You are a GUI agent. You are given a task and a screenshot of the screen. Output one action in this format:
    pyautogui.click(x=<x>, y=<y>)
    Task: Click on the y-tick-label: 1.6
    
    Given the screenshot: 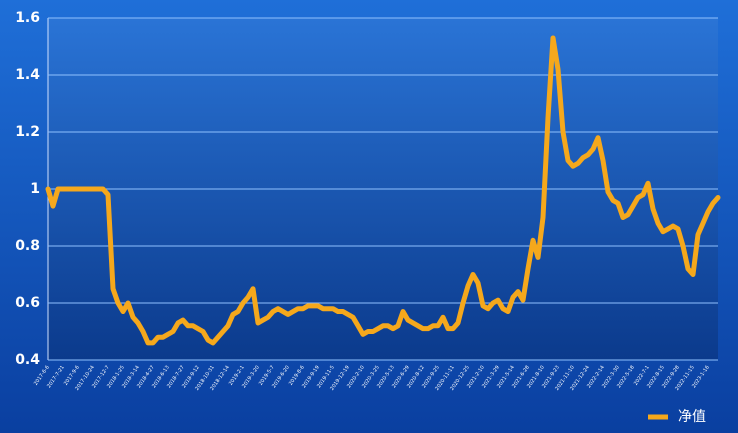 What is the action you would take?
    pyautogui.click(x=27, y=18)
    